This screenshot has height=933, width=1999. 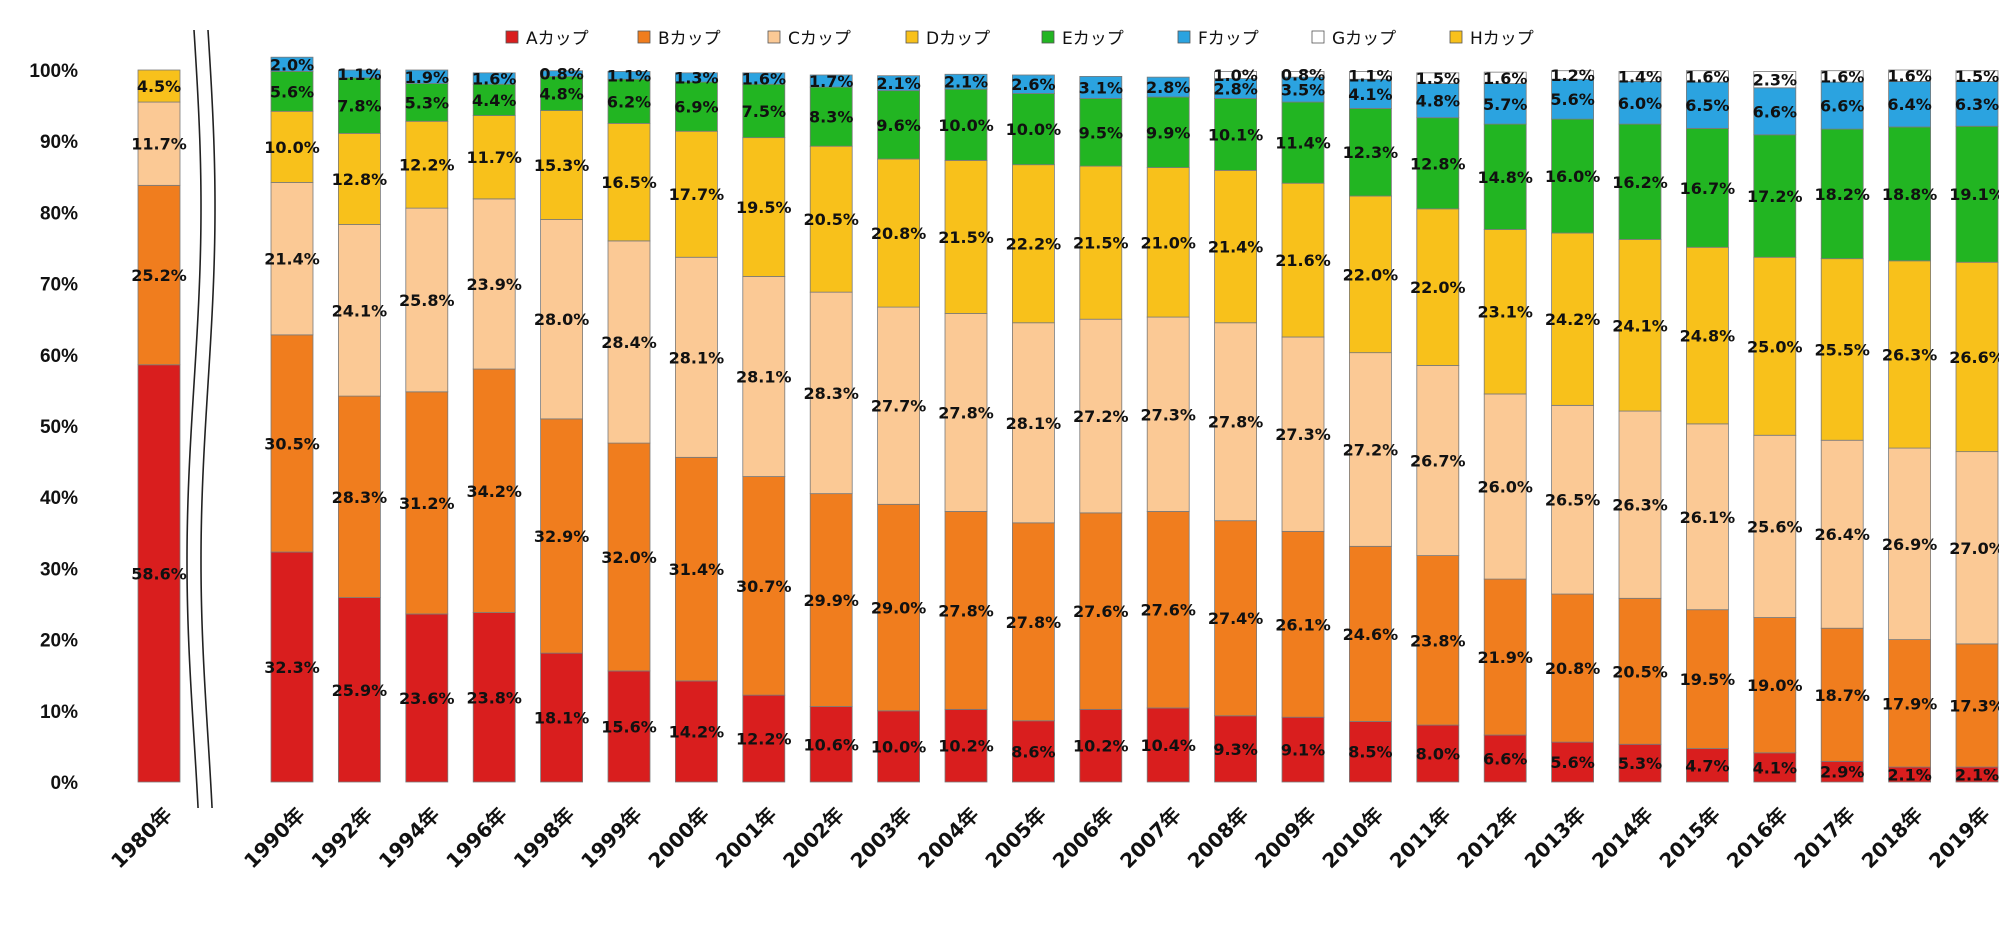 I want to click on x-tick-label: 2010年, so click(x=1352, y=838).